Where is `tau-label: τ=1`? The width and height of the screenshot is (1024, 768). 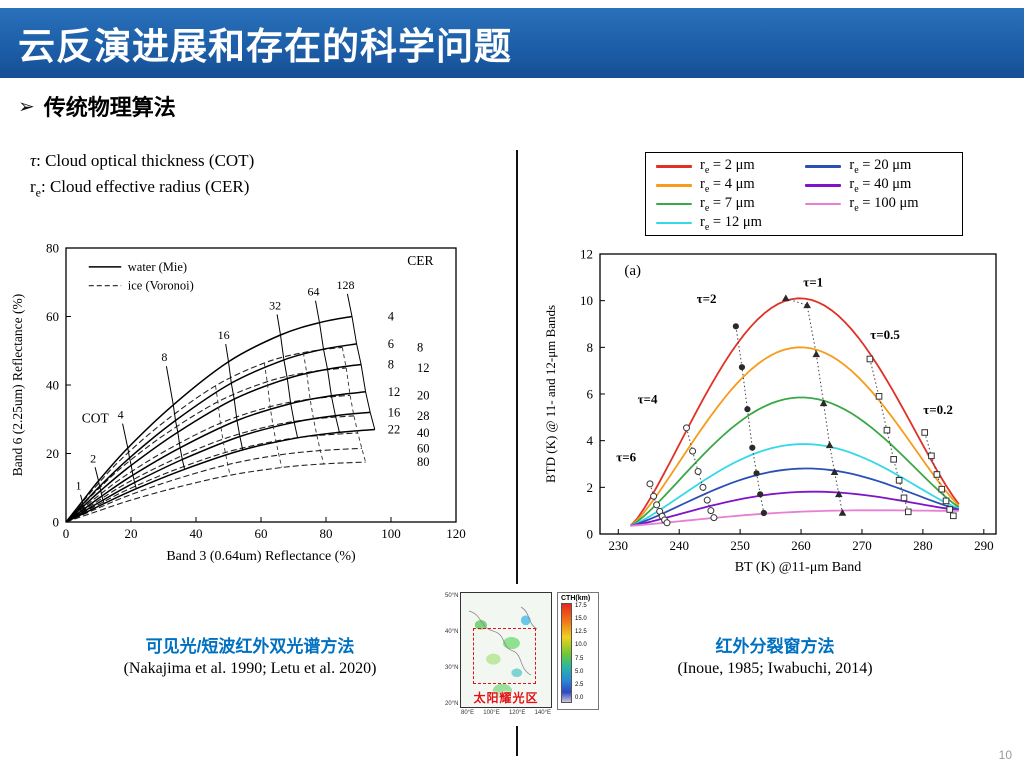
tau-label: τ=1 is located at coordinates (813, 282).